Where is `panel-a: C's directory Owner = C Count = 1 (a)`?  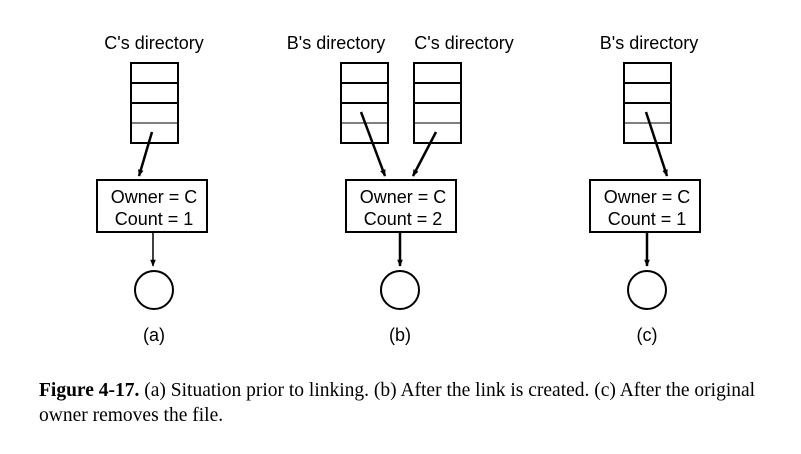 panel-a: C's directory Owner = C Count = 1 (a) is located at coordinates (152, 189).